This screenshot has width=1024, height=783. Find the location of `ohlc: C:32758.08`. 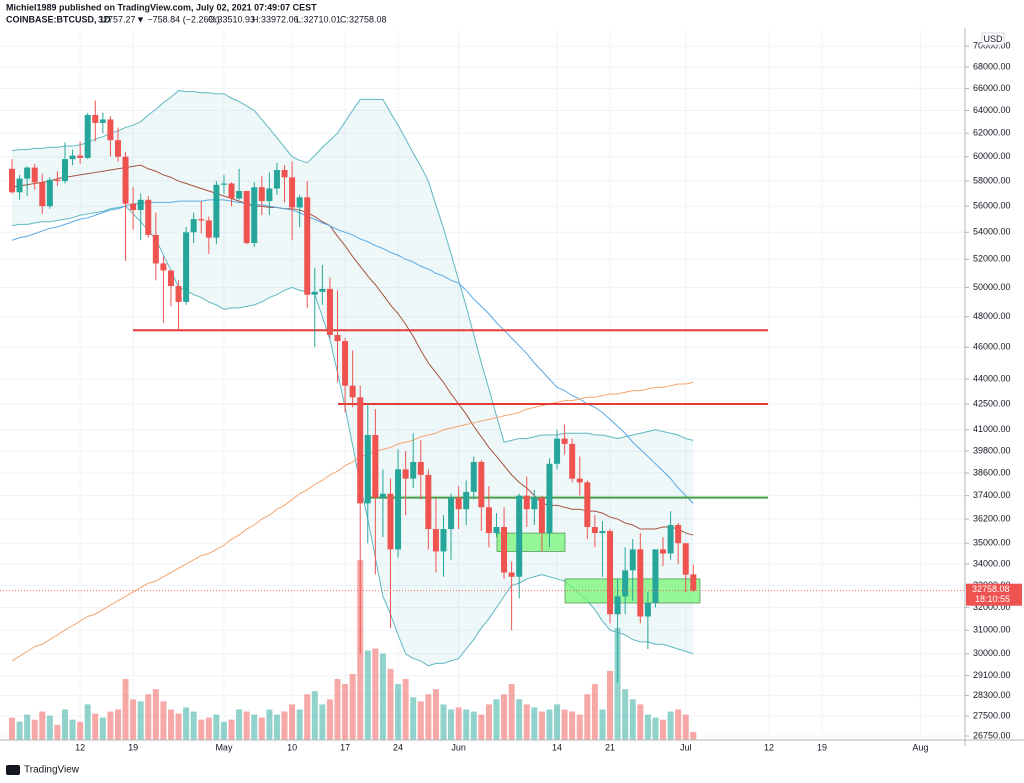

ohlc: C:32758.08 is located at coordinates (363, 19).